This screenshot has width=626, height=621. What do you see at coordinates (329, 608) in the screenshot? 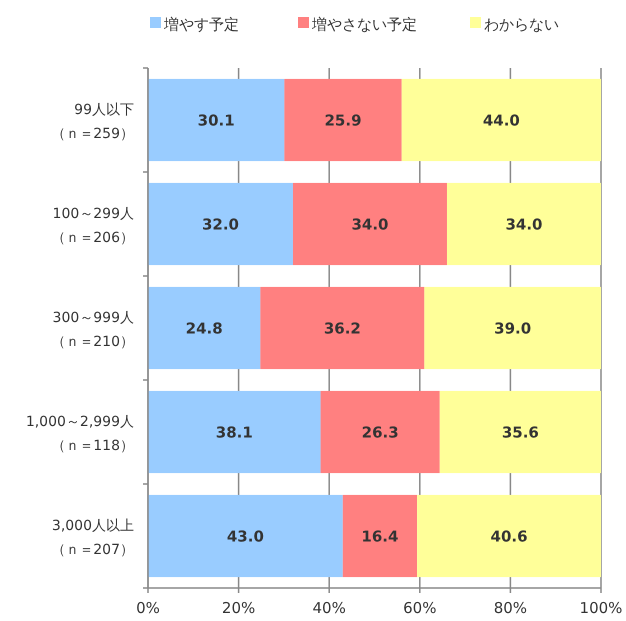
I see `x-tick-label: 40%` at bounding box center [329, 608].